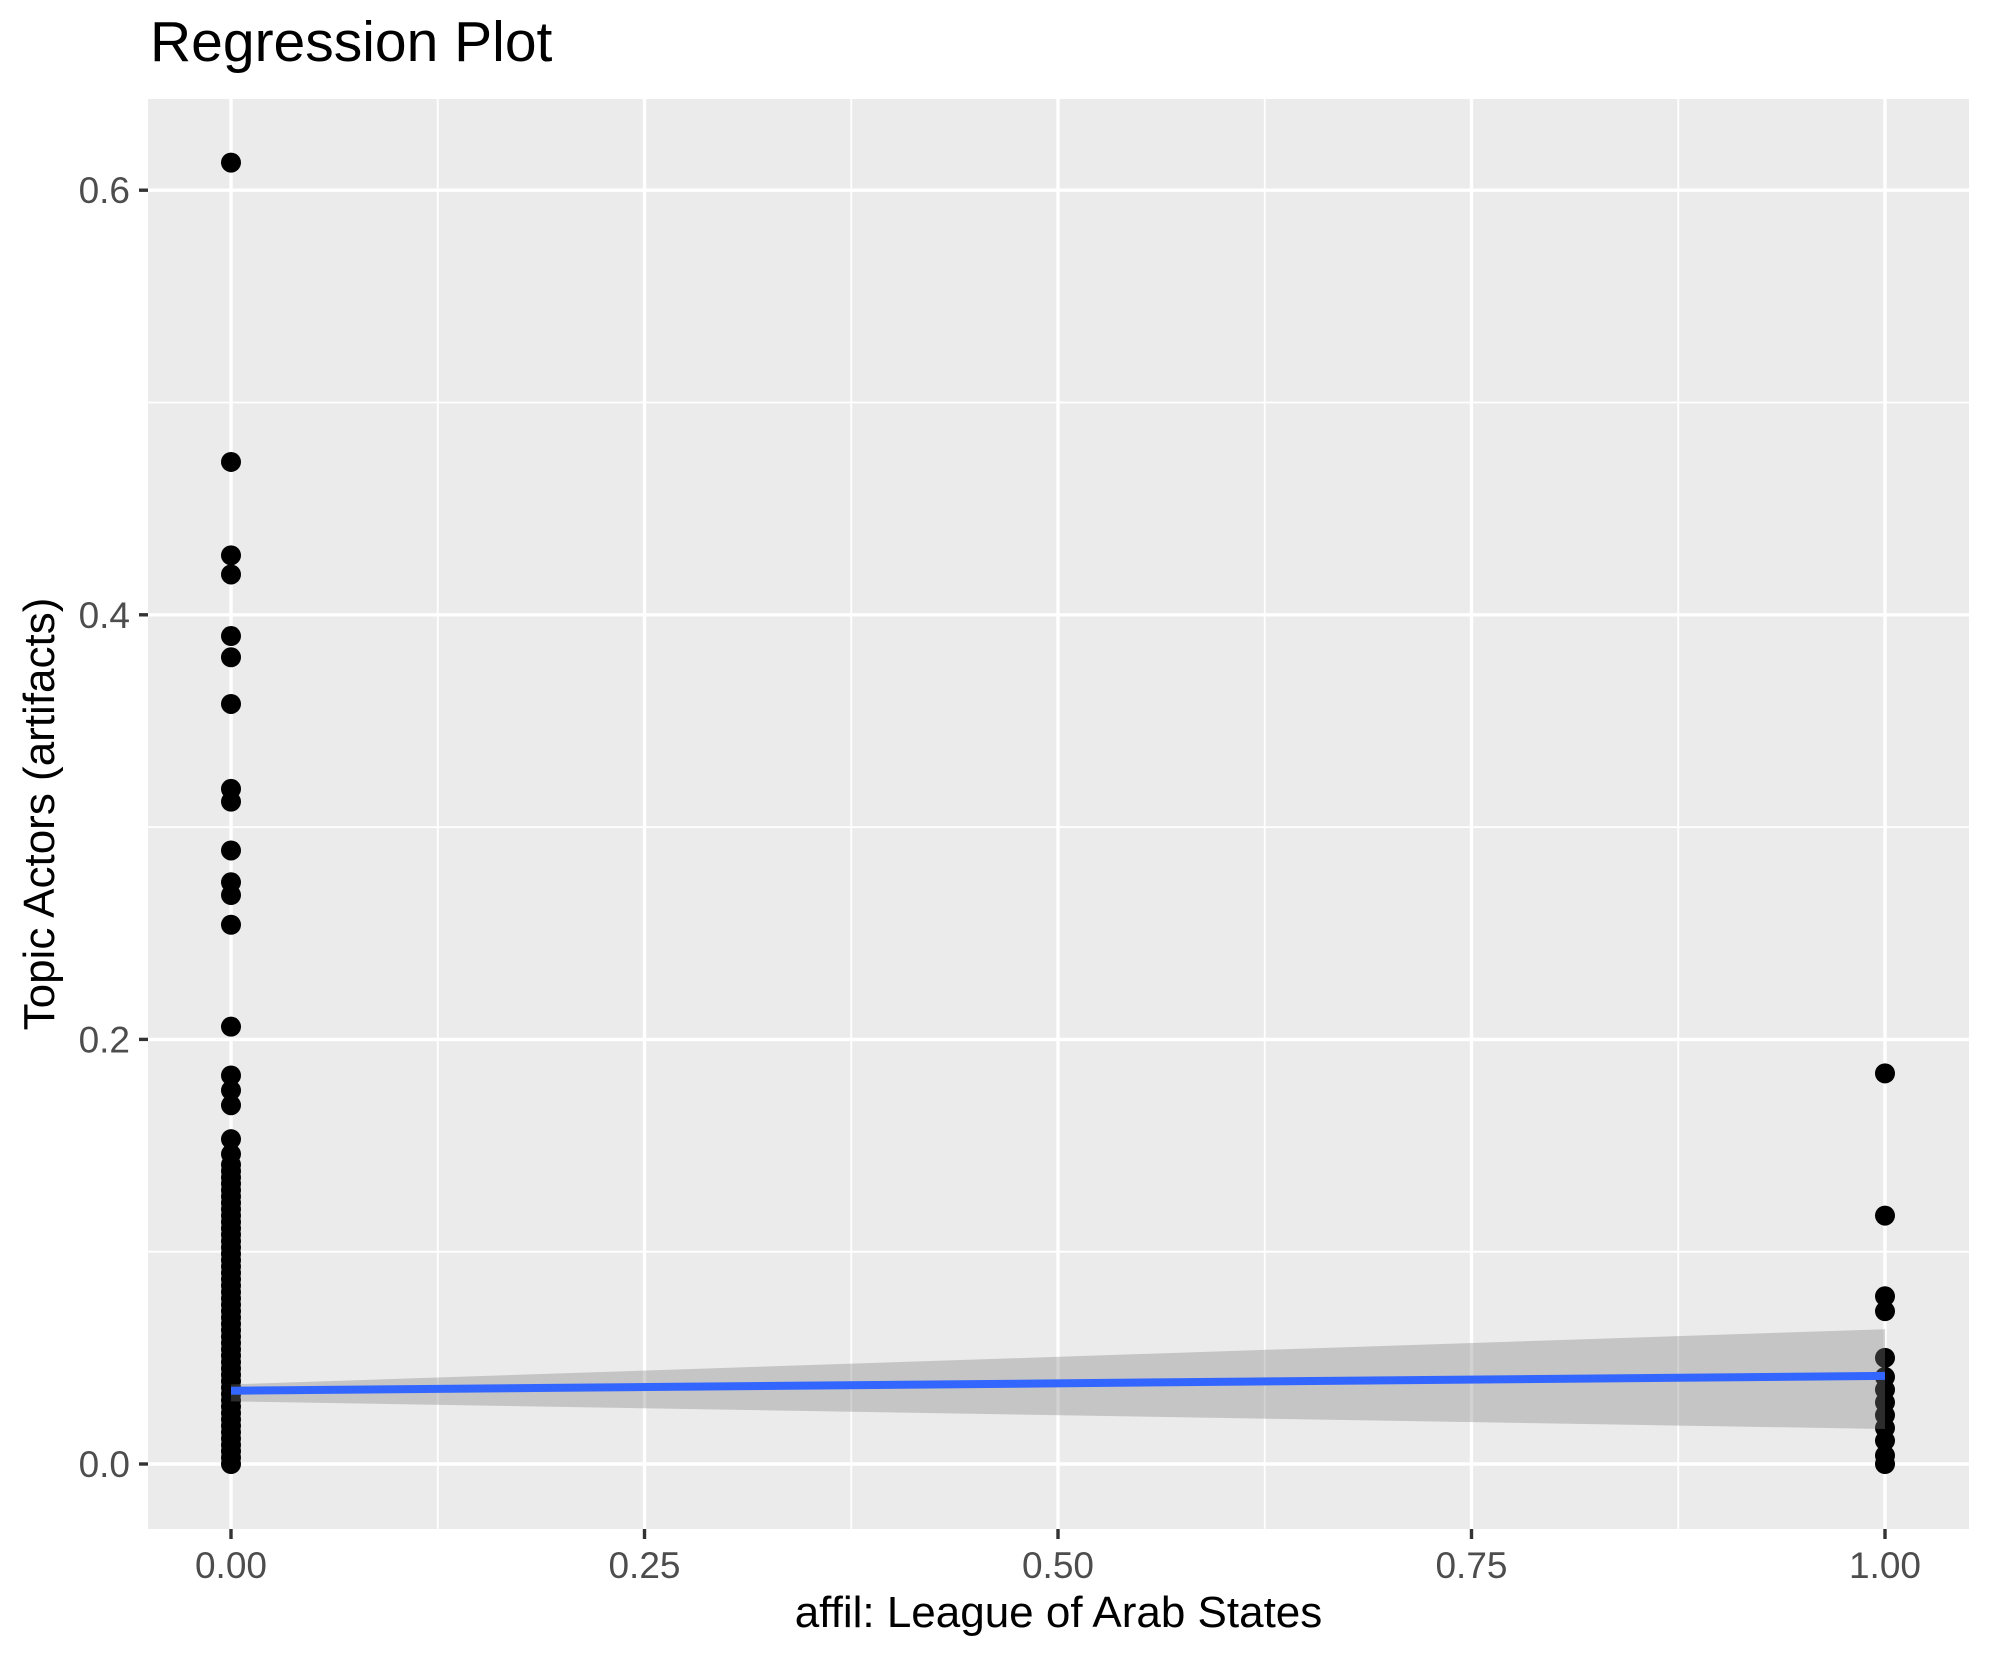  What do you see at coordinates (39, 814) in the screenshot?
I see `y-axis-title: Topic Actors (artifacts)` at bounding box center [39, 814].